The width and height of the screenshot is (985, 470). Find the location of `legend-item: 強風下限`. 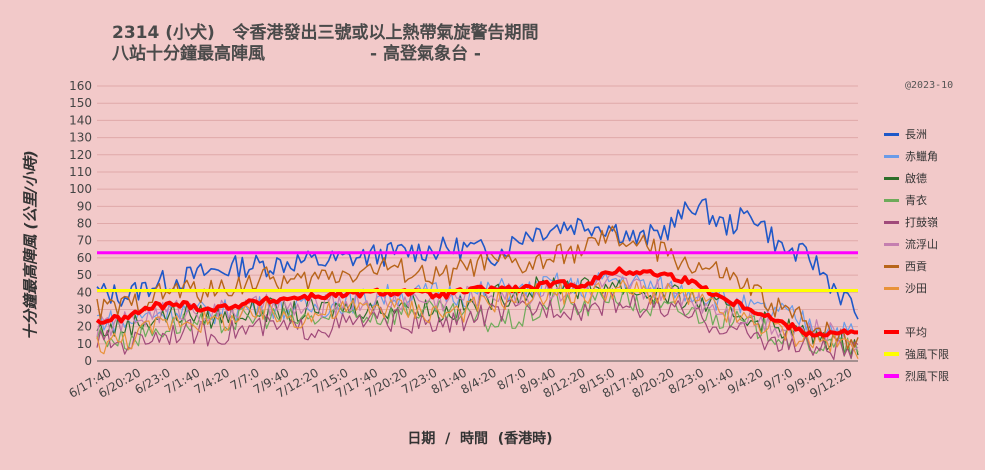

legend-item: 強風下限 is located at coordinates (916, 354).